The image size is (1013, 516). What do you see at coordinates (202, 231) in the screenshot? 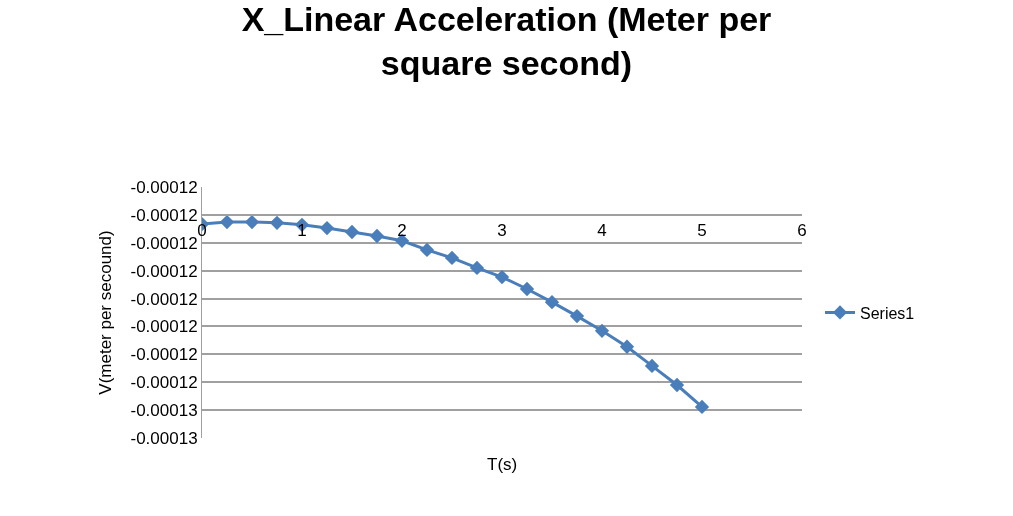
I see `x-tick-label: 0` at bounding box center [202, 231].